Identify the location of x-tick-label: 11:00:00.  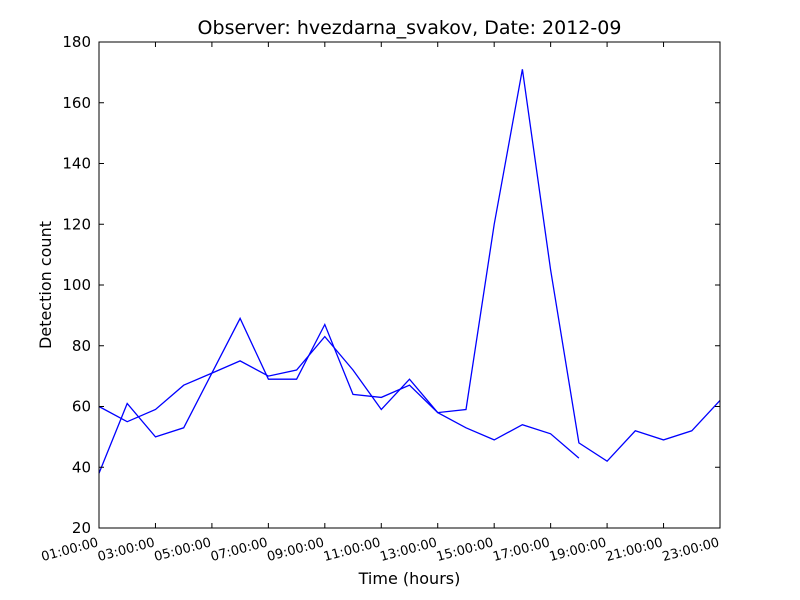
(352, 550).